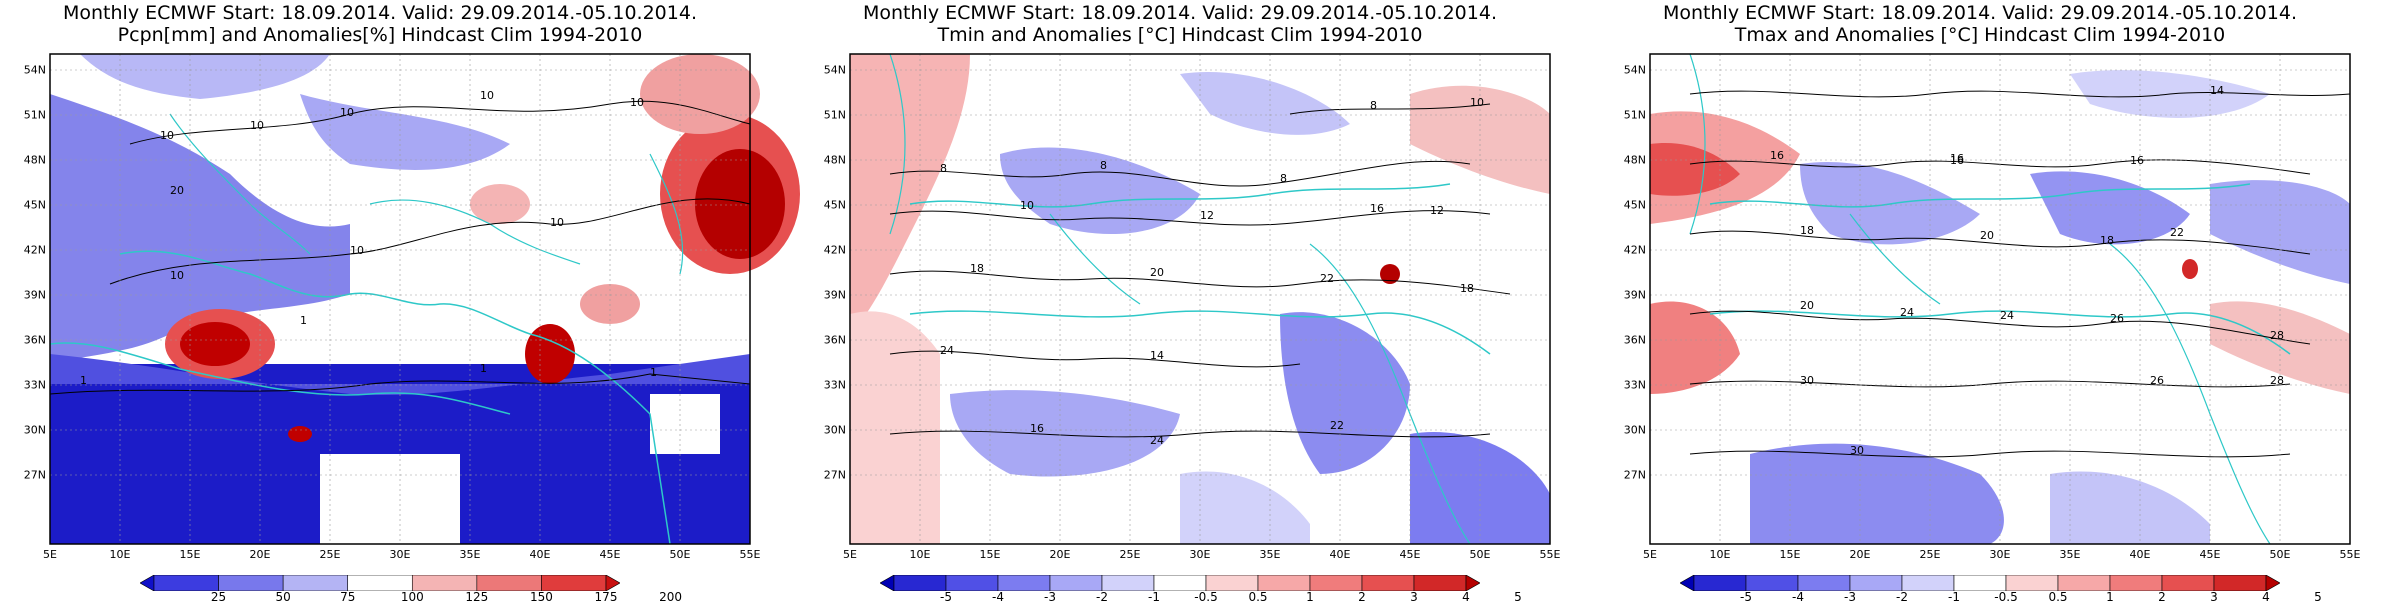 Image resolution: width=2400 pixels, height=604 pixels. What do you see at coordinates (483, 368) in the screenshot?
I see `contour-label: 1` at bounding box center [483, 368].